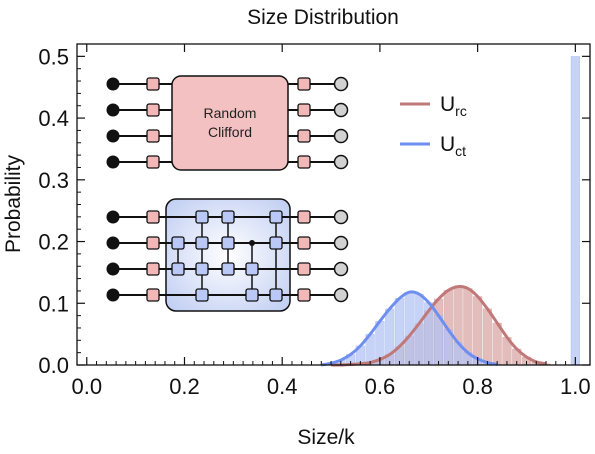  I want to click on y-tick-label-3: 0.3, so click(53, 180).